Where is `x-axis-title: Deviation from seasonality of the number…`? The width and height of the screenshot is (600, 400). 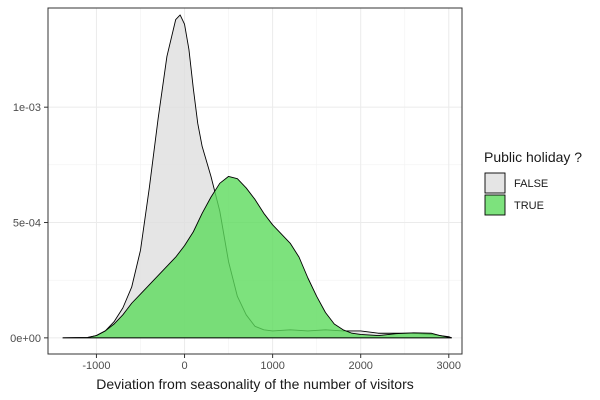
x-axis-title: Deviation from seasonality of the number… is located at coordinates (254, 384).